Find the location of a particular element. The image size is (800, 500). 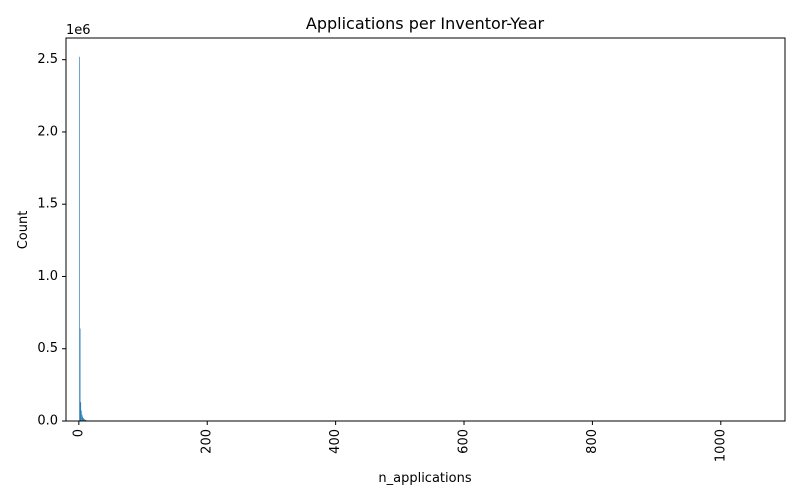

x-axis-label: n_applications is located at coordinates (424, 478).